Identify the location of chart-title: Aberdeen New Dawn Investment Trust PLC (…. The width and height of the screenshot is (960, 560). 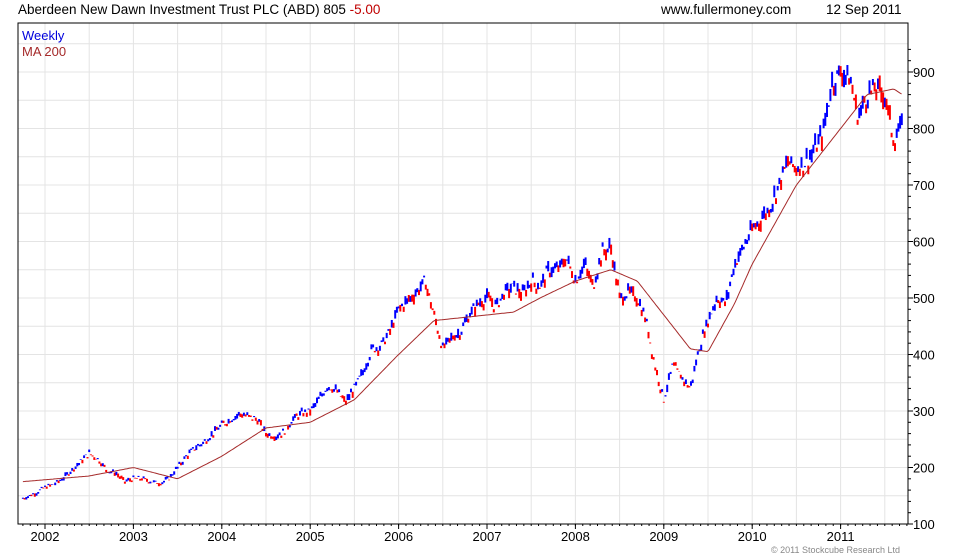
(199, 9).